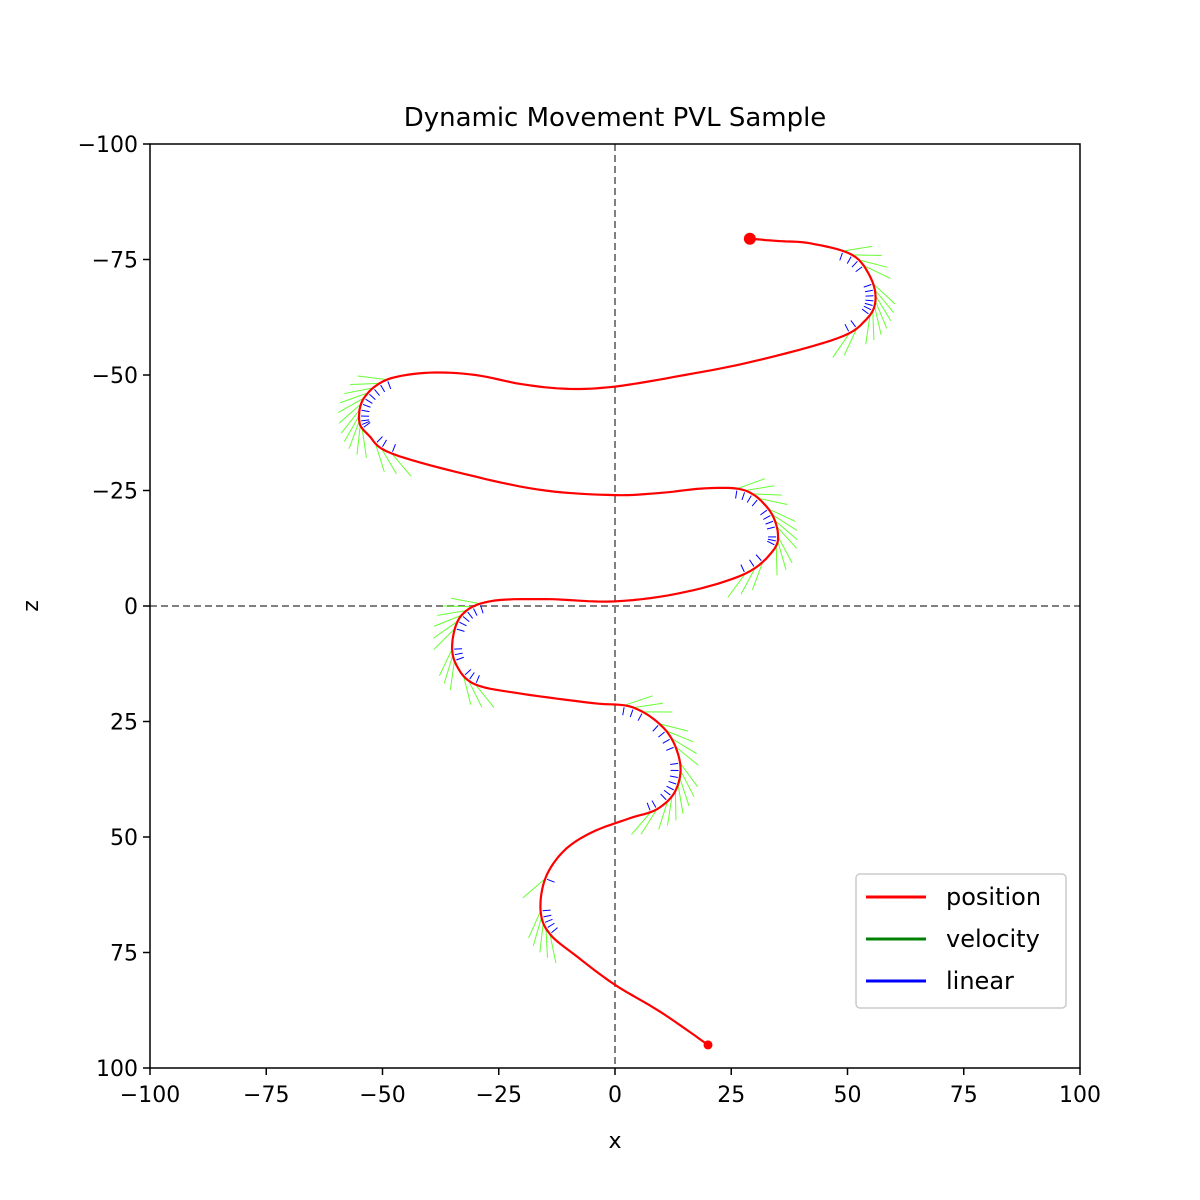  What do you see at coordinates (615, 118) in the screenshot?
I see `chart-title: Dynamic Movement PVL Sample` at bounding box center [615, 118].